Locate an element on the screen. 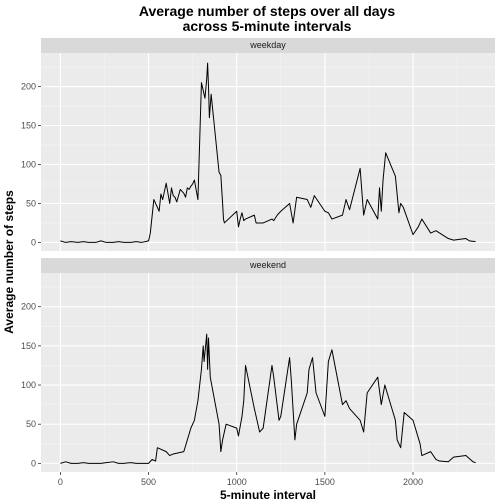 The image size is (504, 504). x-tick-label: 1500 is located at coordinates (325, 482).